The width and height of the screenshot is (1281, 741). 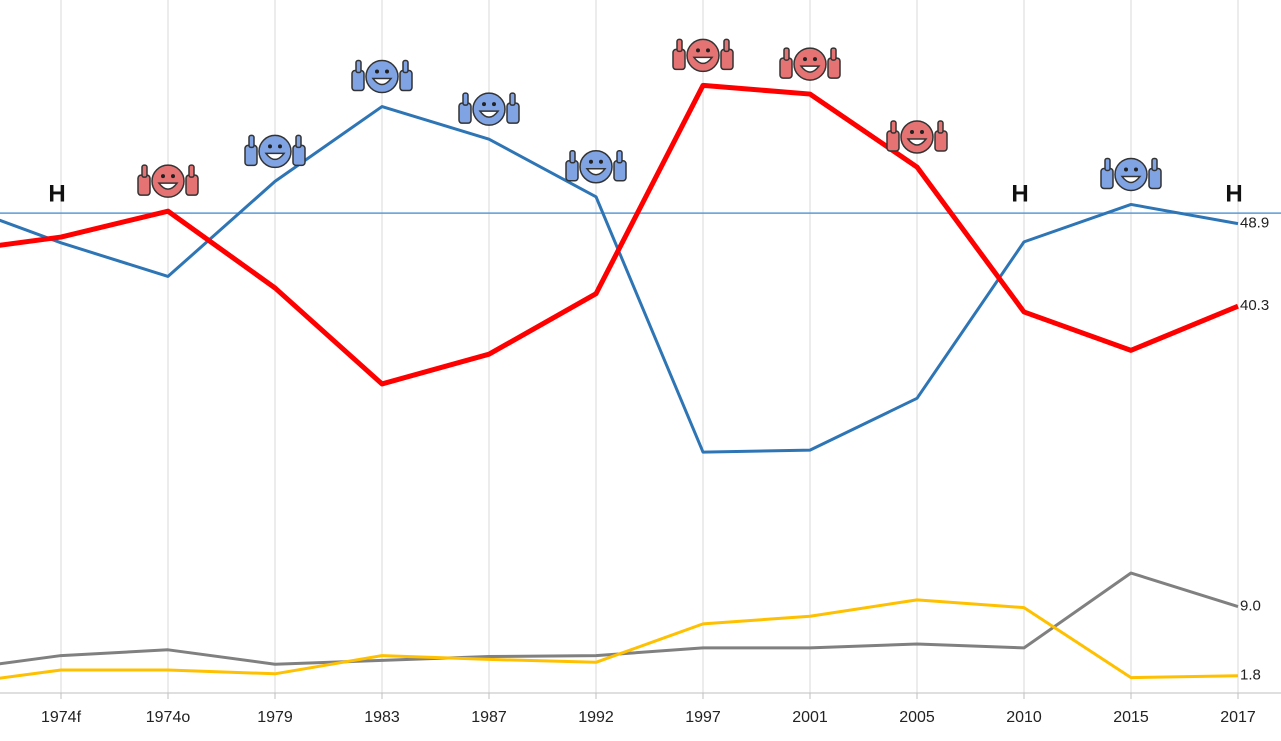 I want to click on x-tick-label: 2017, so click(x=1238, y=717).